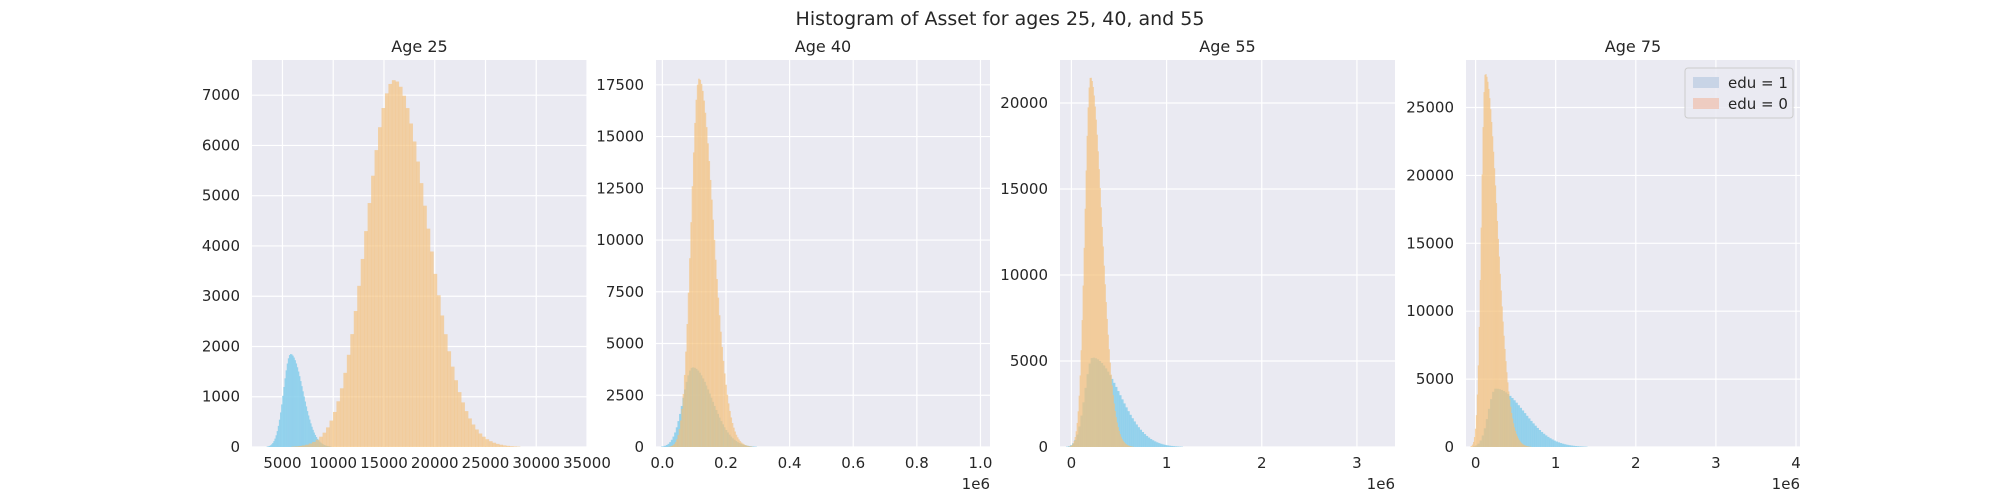 This screenshot has width=2000, height=500. Describe the element at coordinates (1262, 463) in the screenshot. I see `x-tick-label: 2` at that location.